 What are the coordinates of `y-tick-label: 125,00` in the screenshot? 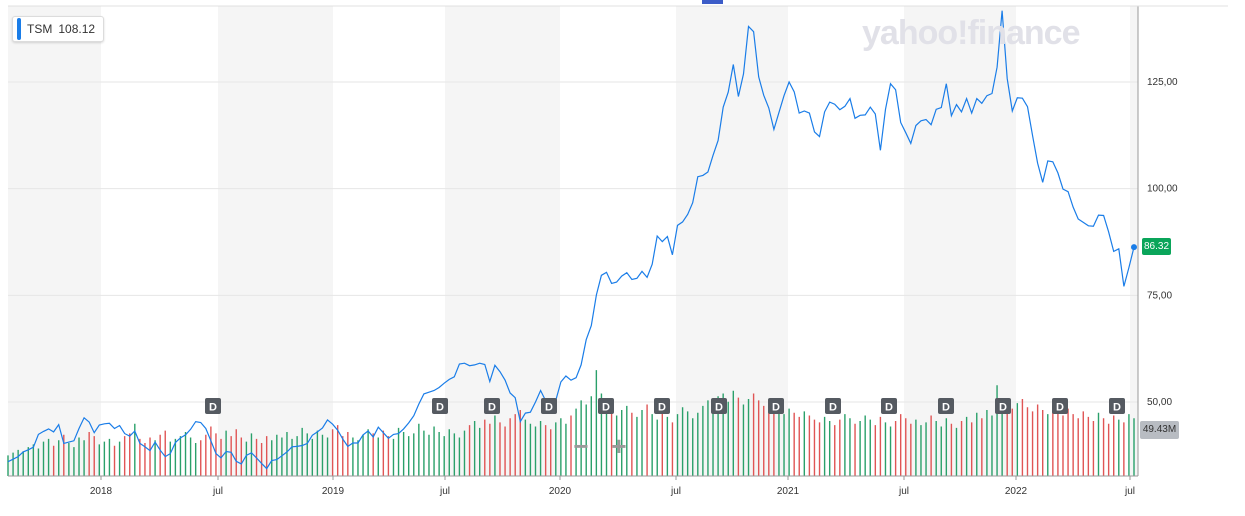 It's located at (1162, 82).